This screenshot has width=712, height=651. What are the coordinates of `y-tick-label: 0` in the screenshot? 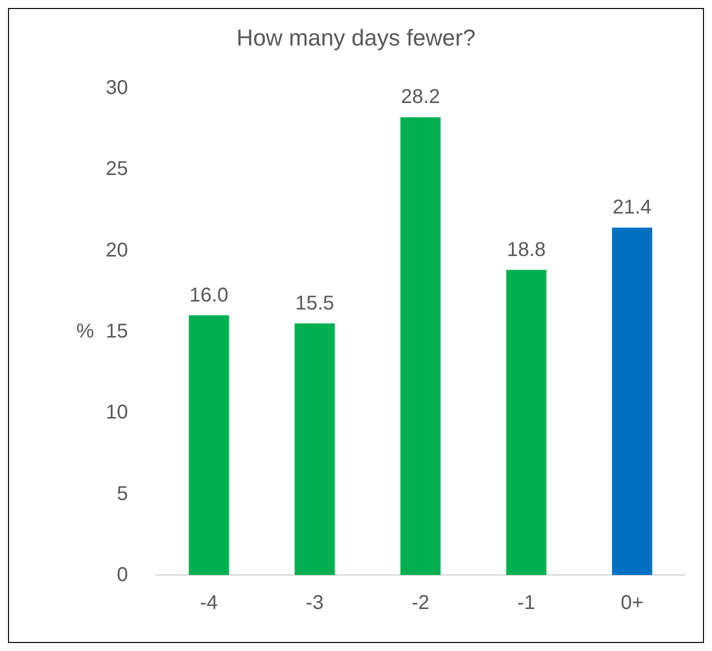 It's located at (122, 575).